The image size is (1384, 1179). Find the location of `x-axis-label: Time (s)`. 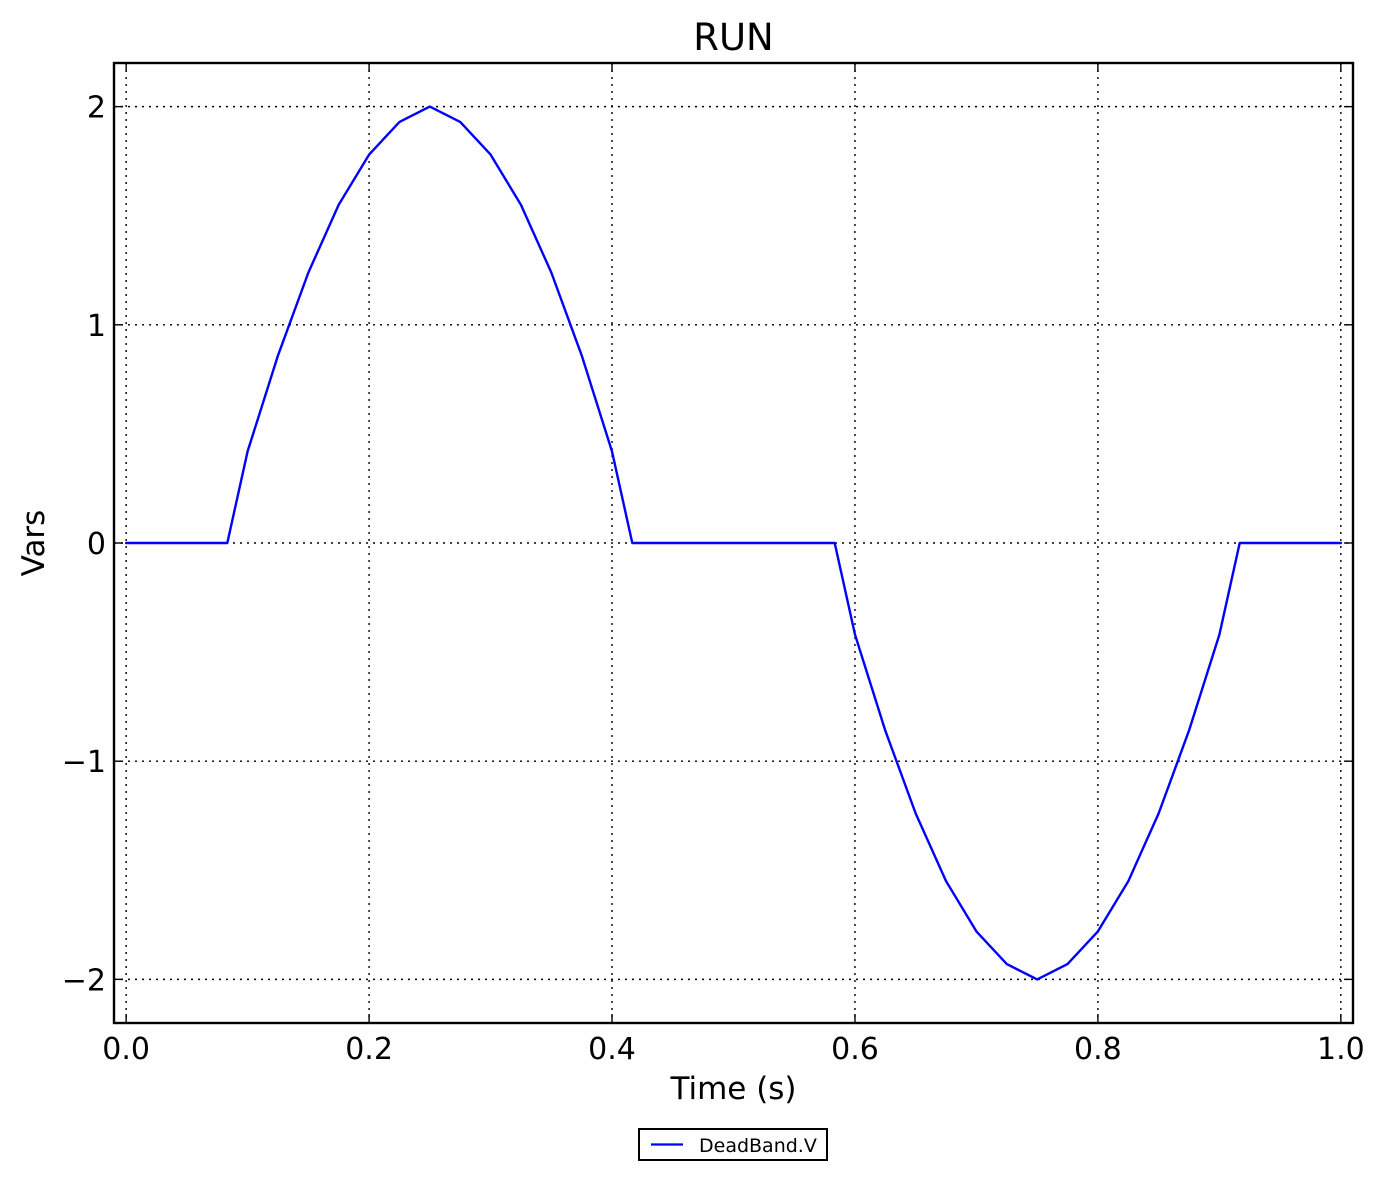

x-axis-label: Time (s) is located at coordinates (732, 1089).